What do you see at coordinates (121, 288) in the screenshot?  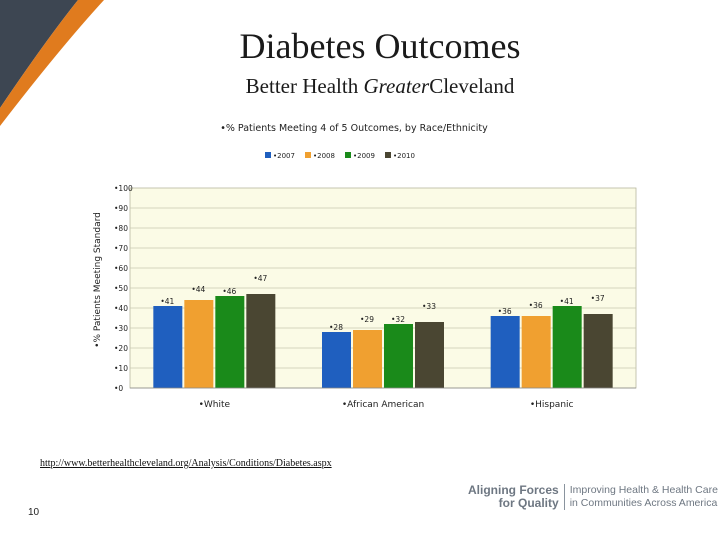 I see `y-tick-label-50: •50` at bounding box center [121, 288].